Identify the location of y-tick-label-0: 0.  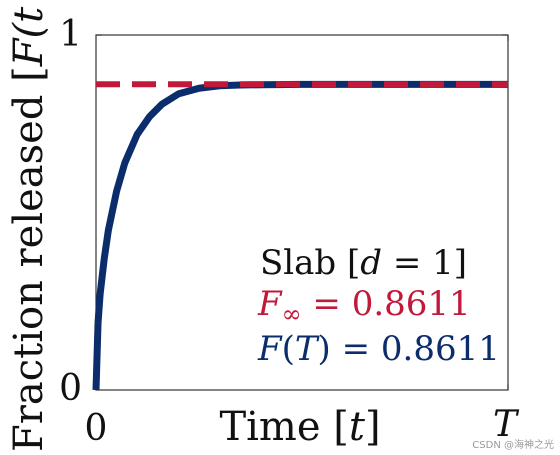
(70, 388).